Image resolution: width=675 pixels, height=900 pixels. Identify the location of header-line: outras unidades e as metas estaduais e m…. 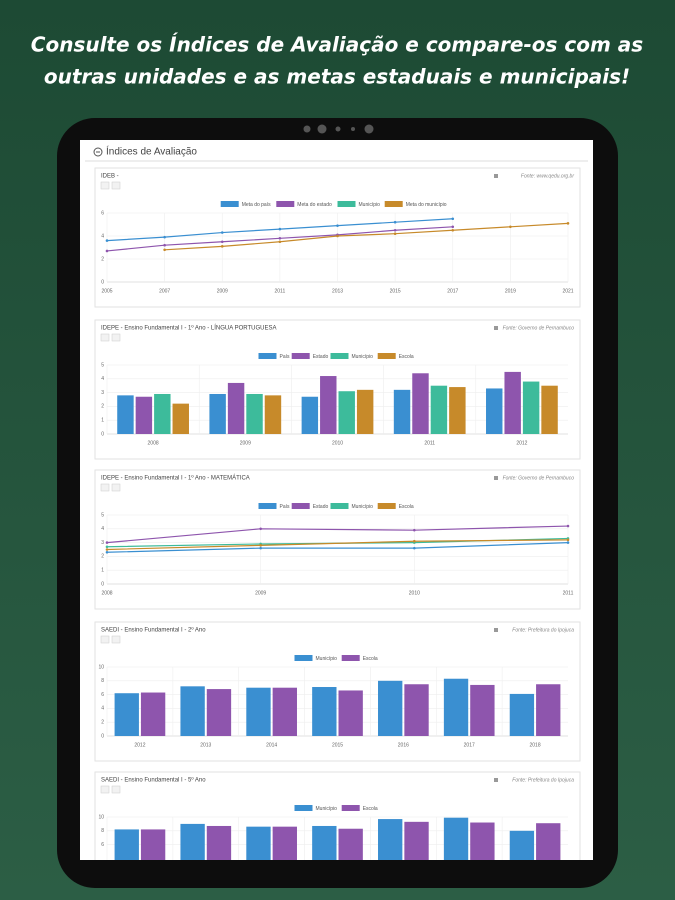
(337, 77).